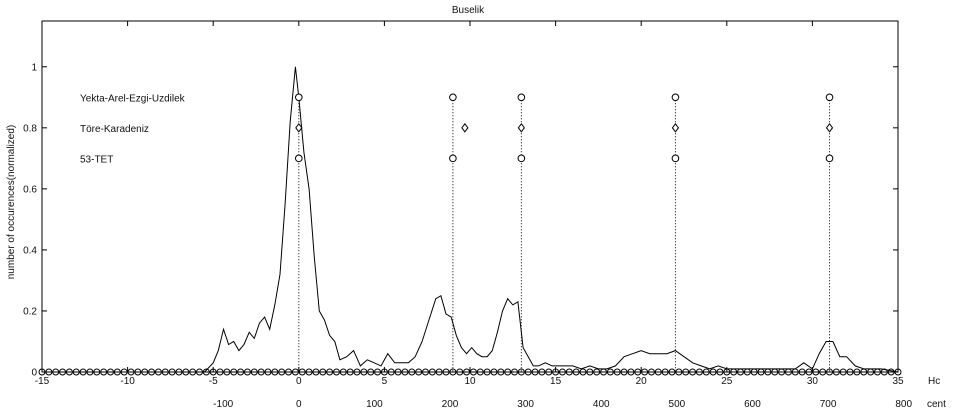  Describe the element at coordinates (11, 202) in the screenshot. I see `y-axis-label: number of occurences(normalized)` at that location.